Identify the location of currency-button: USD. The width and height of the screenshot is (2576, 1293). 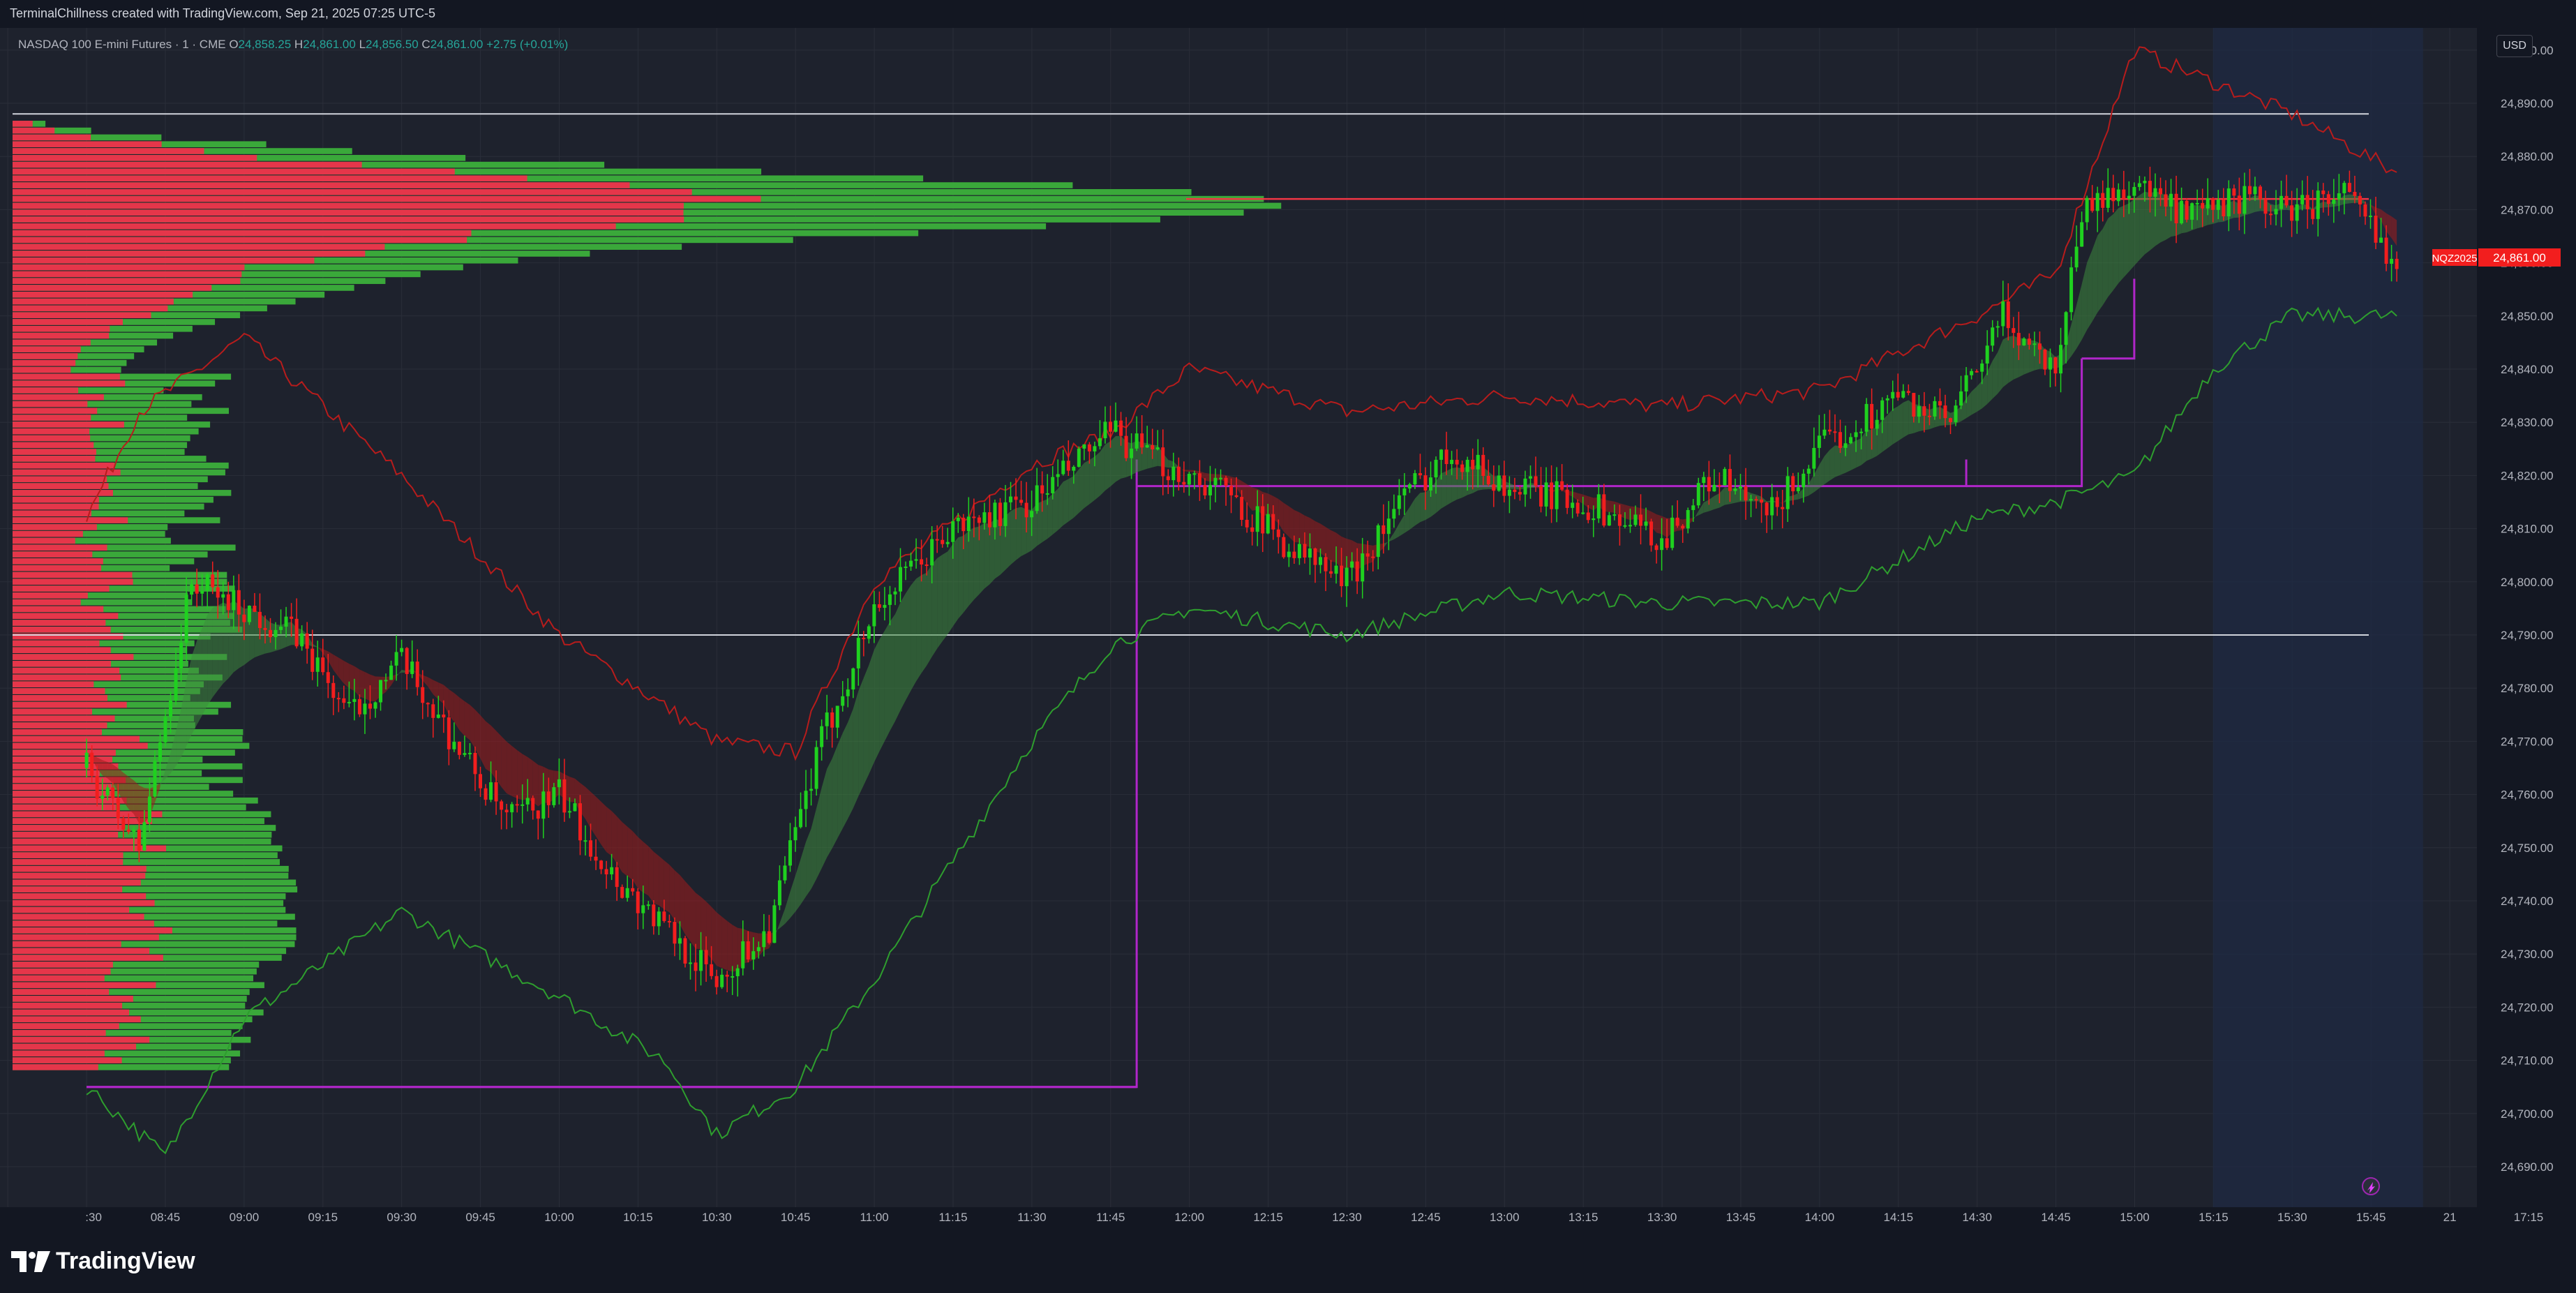
(2514, 46).